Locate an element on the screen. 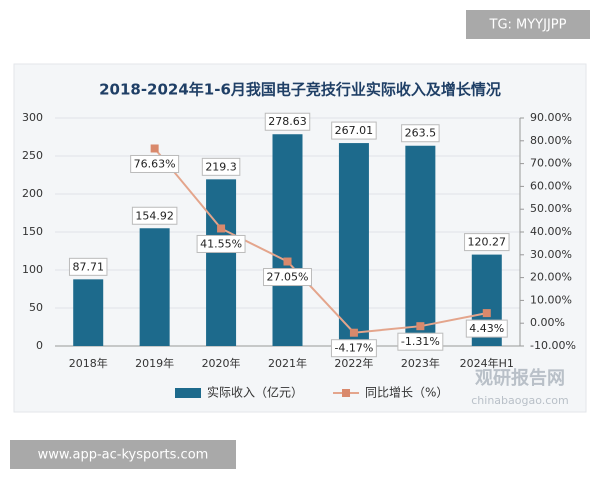 The width and height of the screenshot is (600, 484). y2-tick-label: 60.00% is located at coordinates (551, 185).